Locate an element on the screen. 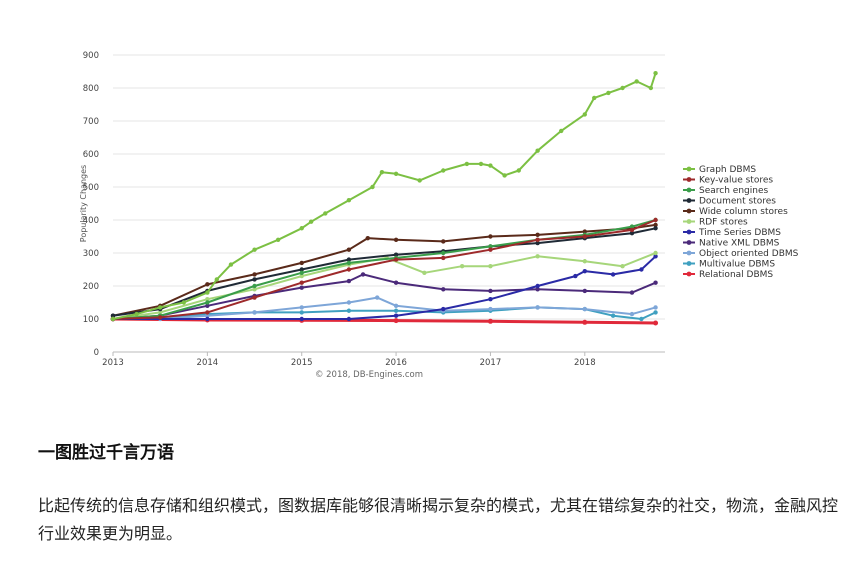 This screenshot has width=865, height=561. legend-label: Multivalue DBMS is located at coordinates (737, 265).